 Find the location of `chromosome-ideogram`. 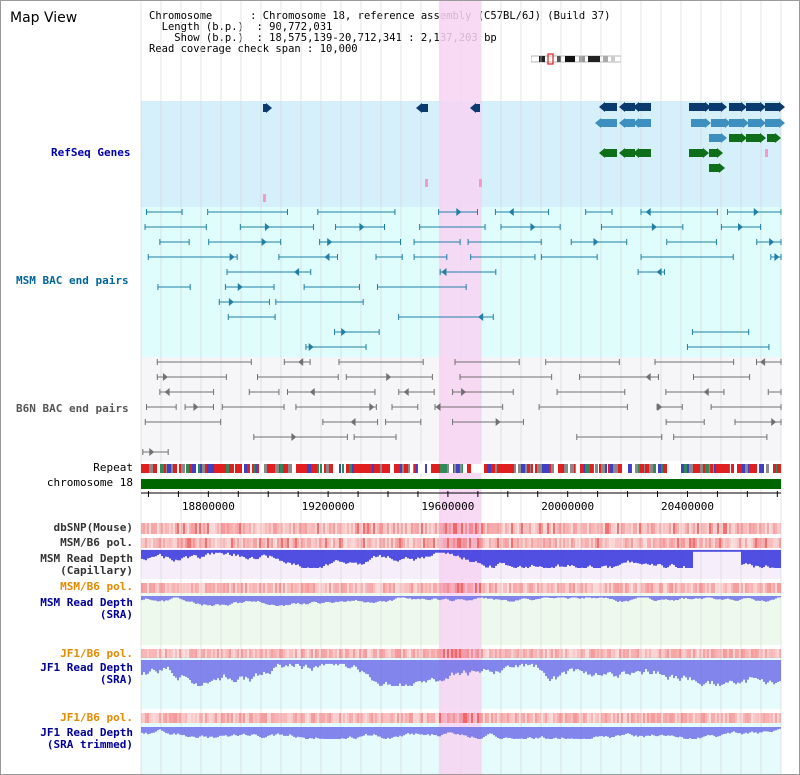

chromosome-ideogram is located at coordinates (576, 59).